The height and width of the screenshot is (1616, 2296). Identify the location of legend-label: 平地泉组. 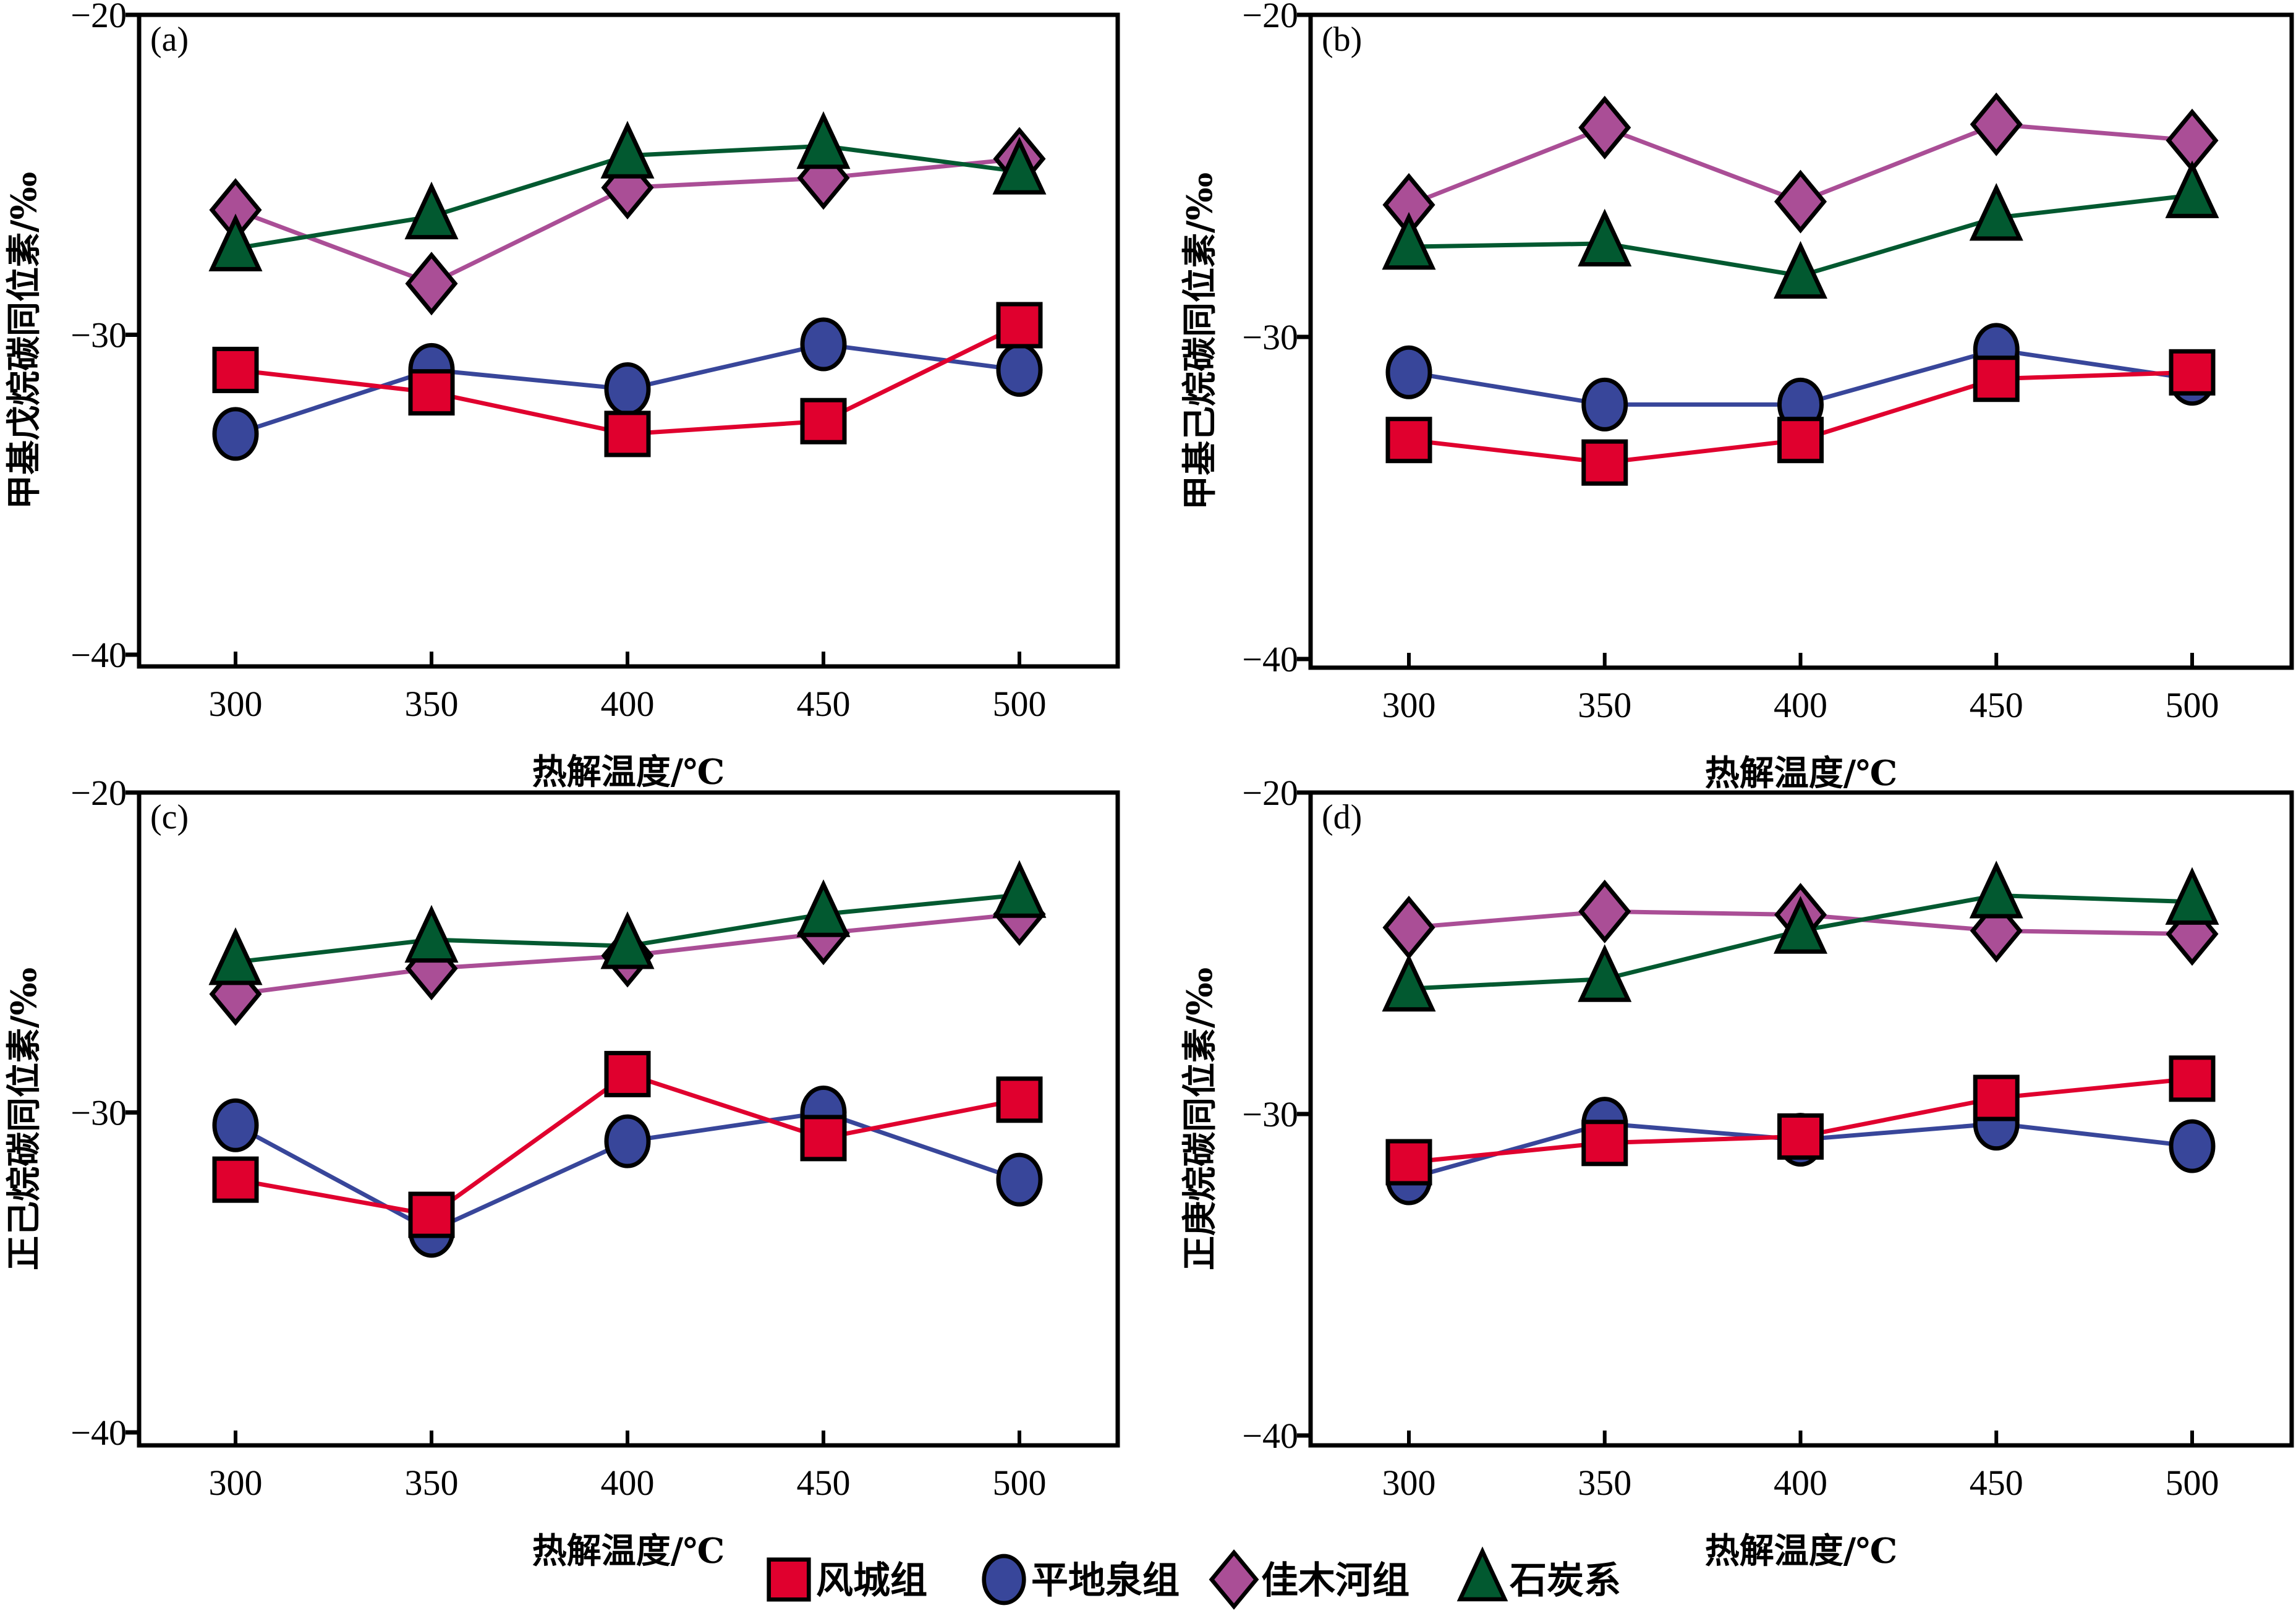
(1106, 1580).